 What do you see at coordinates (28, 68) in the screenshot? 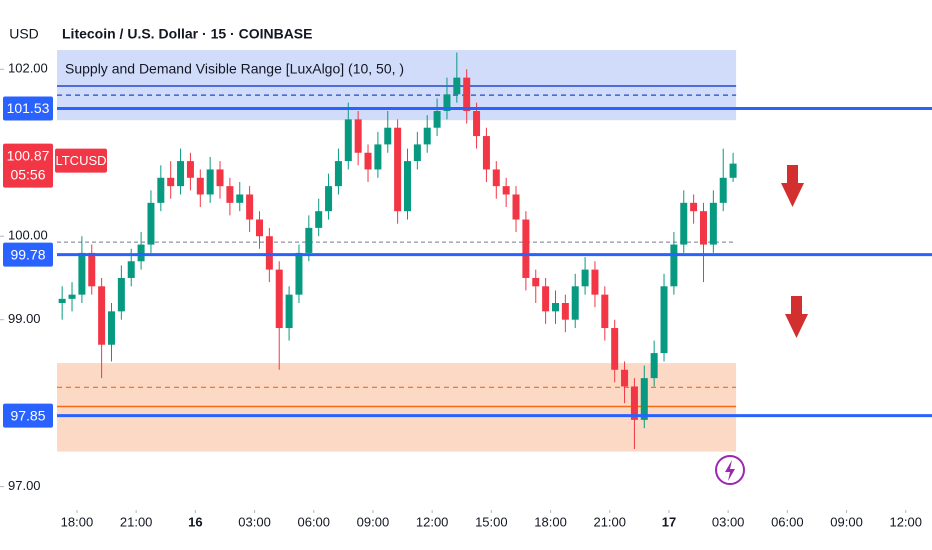
I see `y-tick-label: 102.00` at bounding box center [28, 68].